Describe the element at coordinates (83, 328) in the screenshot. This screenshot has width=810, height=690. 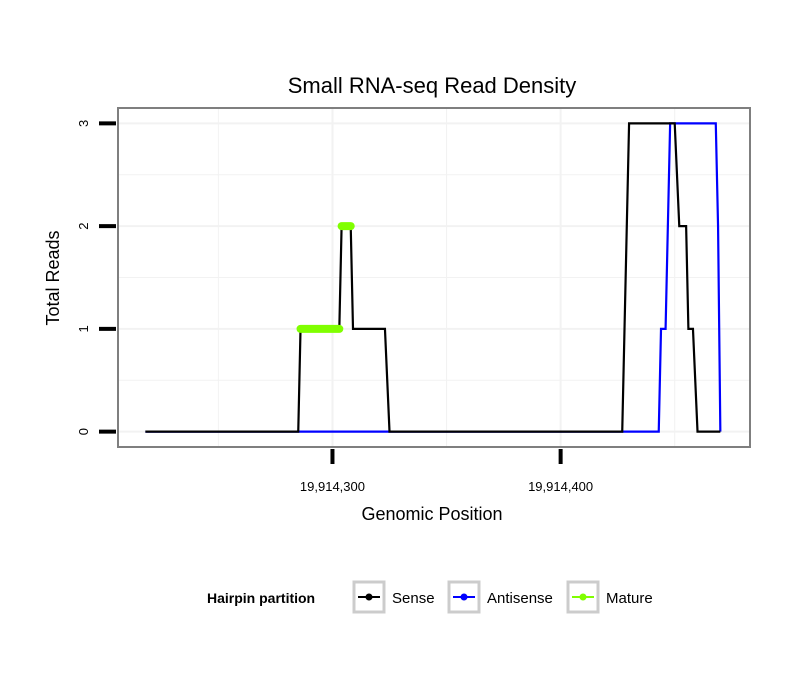
I see `y-tick-label-1: 1` at that location.